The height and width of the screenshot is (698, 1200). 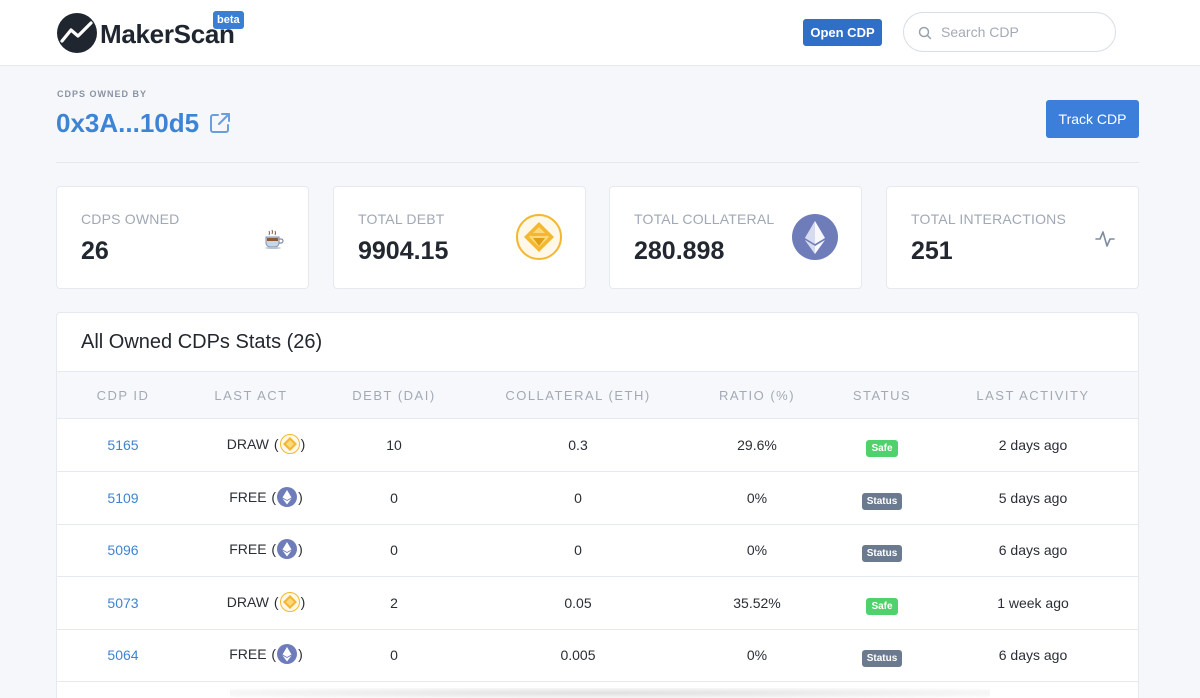 What do you see at coordinates (704, 219) in the screenshot?
I see `stat-label: TOTAL COLLATERAL` at bounding box center [704, 219].